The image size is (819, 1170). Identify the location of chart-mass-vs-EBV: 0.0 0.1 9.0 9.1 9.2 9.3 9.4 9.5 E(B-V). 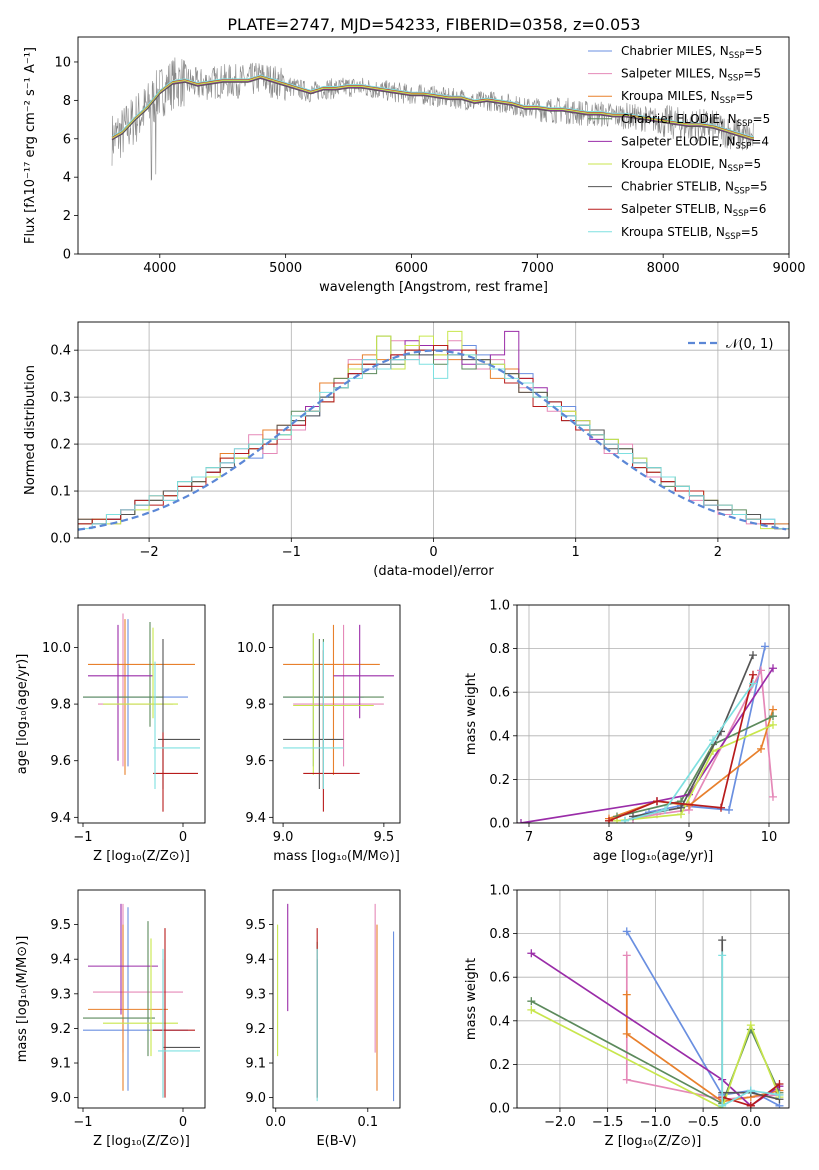
(323, 1019).